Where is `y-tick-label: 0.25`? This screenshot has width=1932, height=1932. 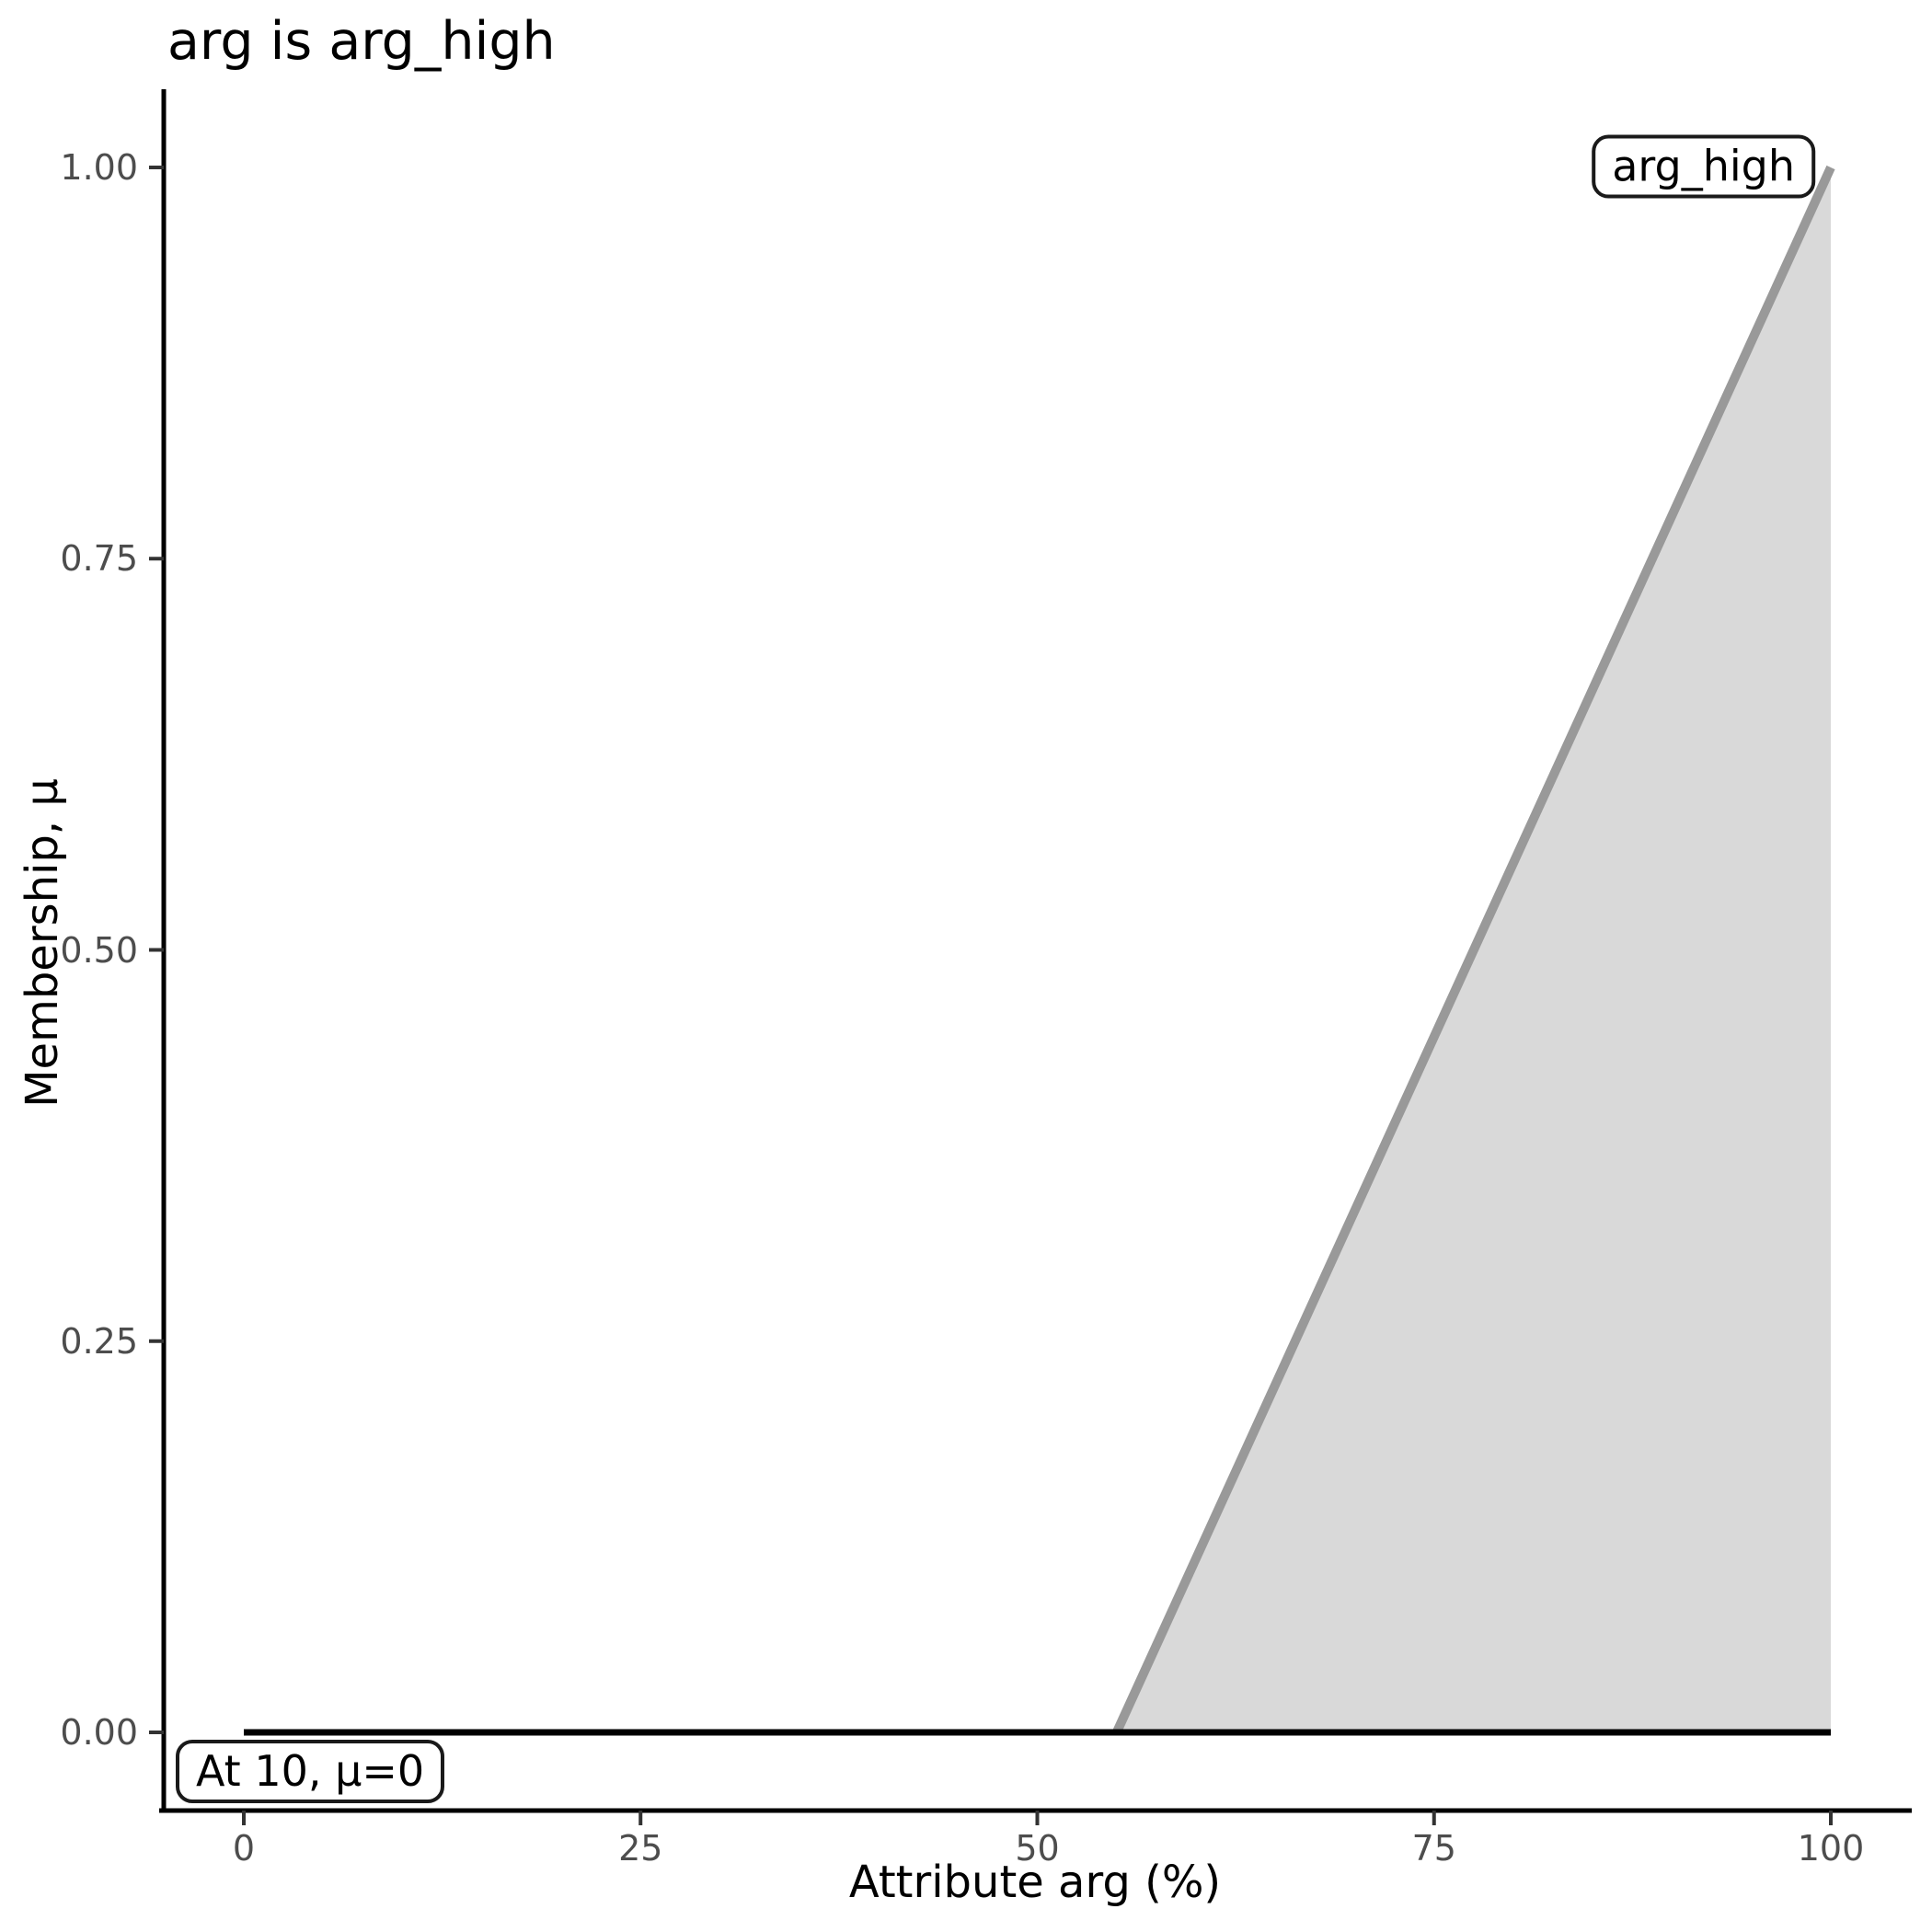
y-tick-label: 0.25 is located at coordinates (99, 1341).